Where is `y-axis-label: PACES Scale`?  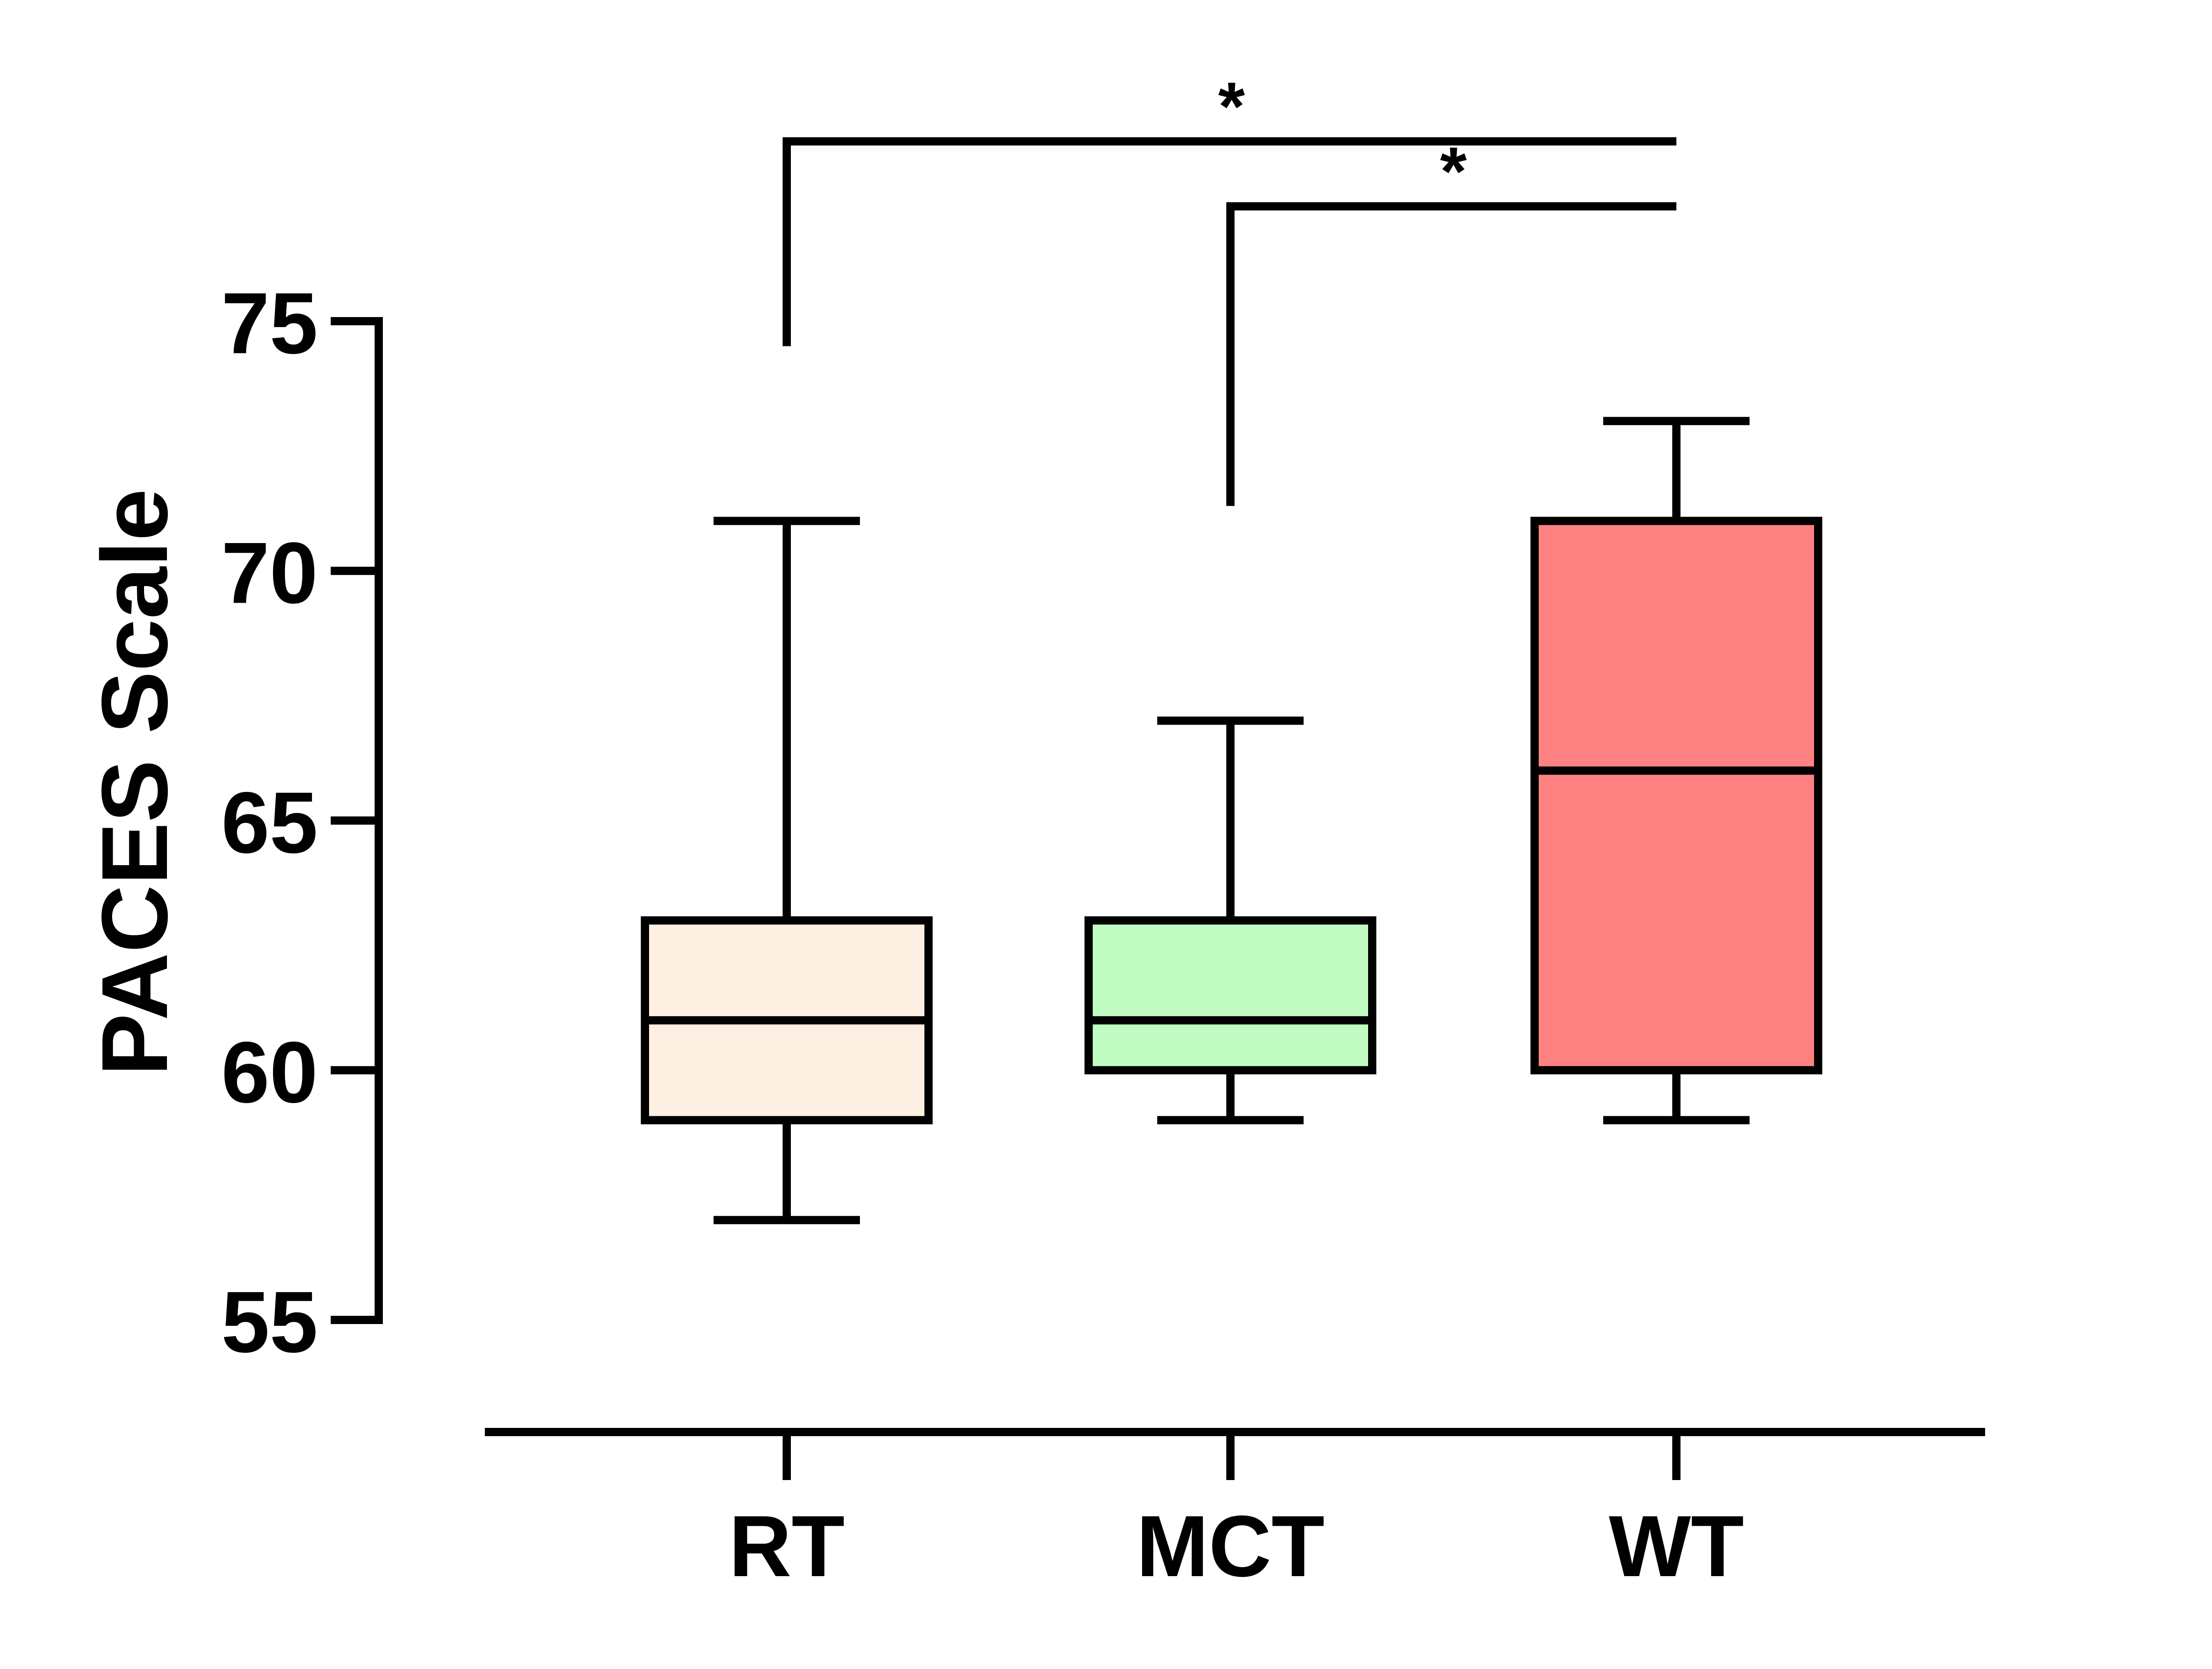
y-axis-label: PACES Scale is located at coordinates (134, 782).